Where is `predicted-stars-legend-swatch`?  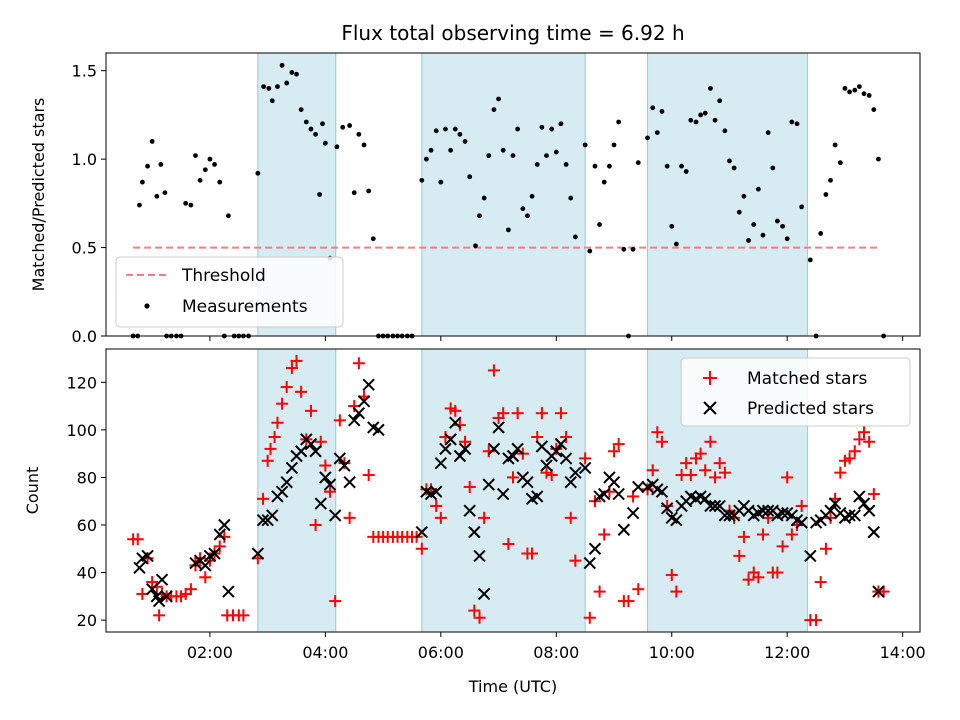
predicted-stars-legend-swatch is located at coordinates (710, 408).